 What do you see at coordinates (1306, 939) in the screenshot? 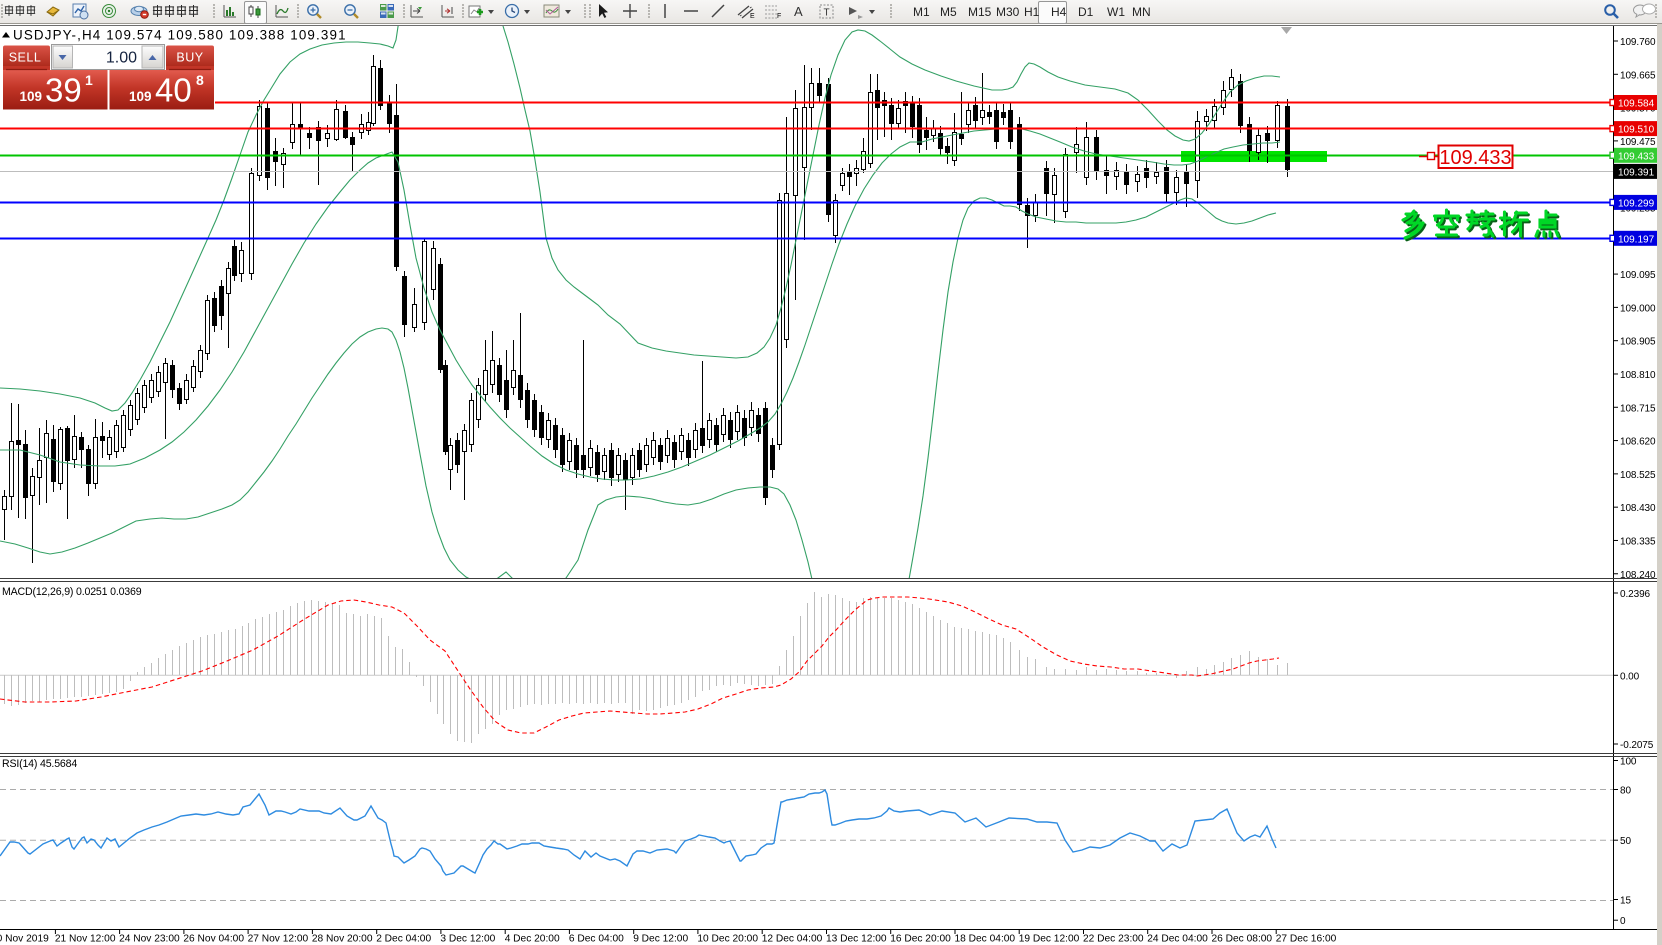
I see `svg-text: 27 Dec 16:00` at bounding box center [1306, 939].